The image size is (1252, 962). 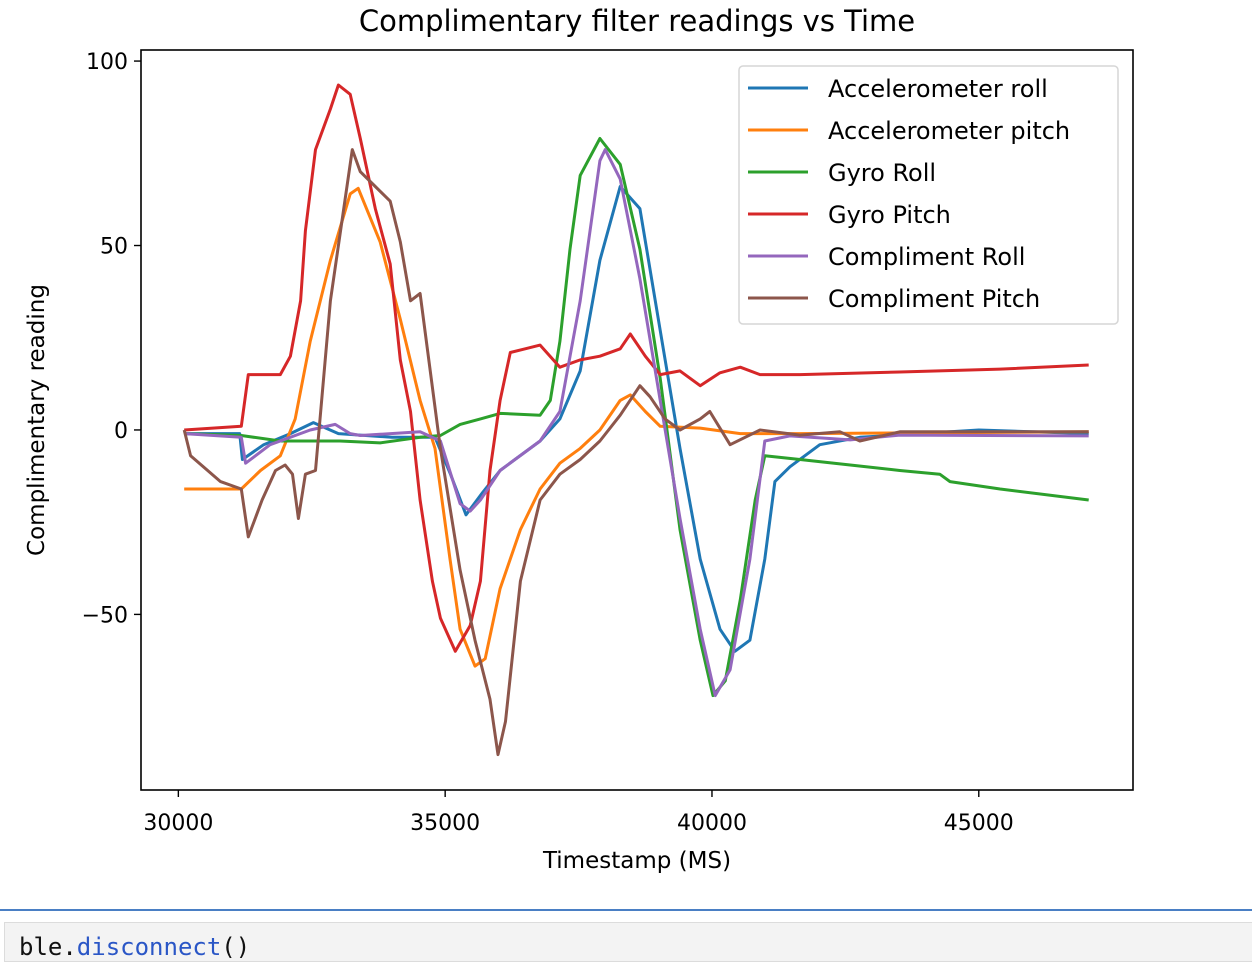 What do you see at coordinates (712, 823) in the screenshot?
I see `x-tick-label: 40000` at bounding box center [712, 823].